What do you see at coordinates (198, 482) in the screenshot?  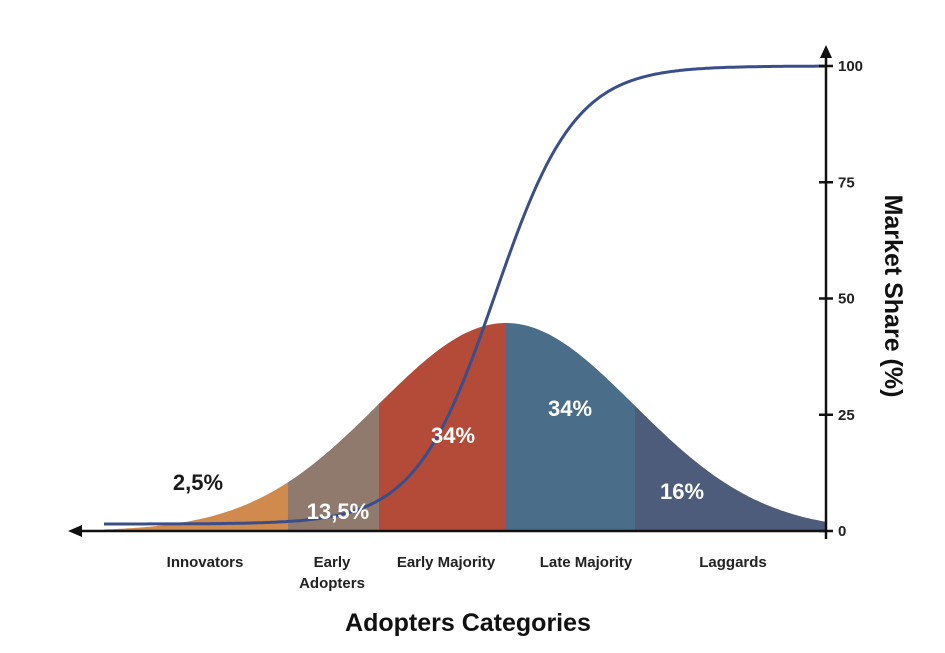 I see `share-label-1: 2,5%` at bounding box center [198, 482].